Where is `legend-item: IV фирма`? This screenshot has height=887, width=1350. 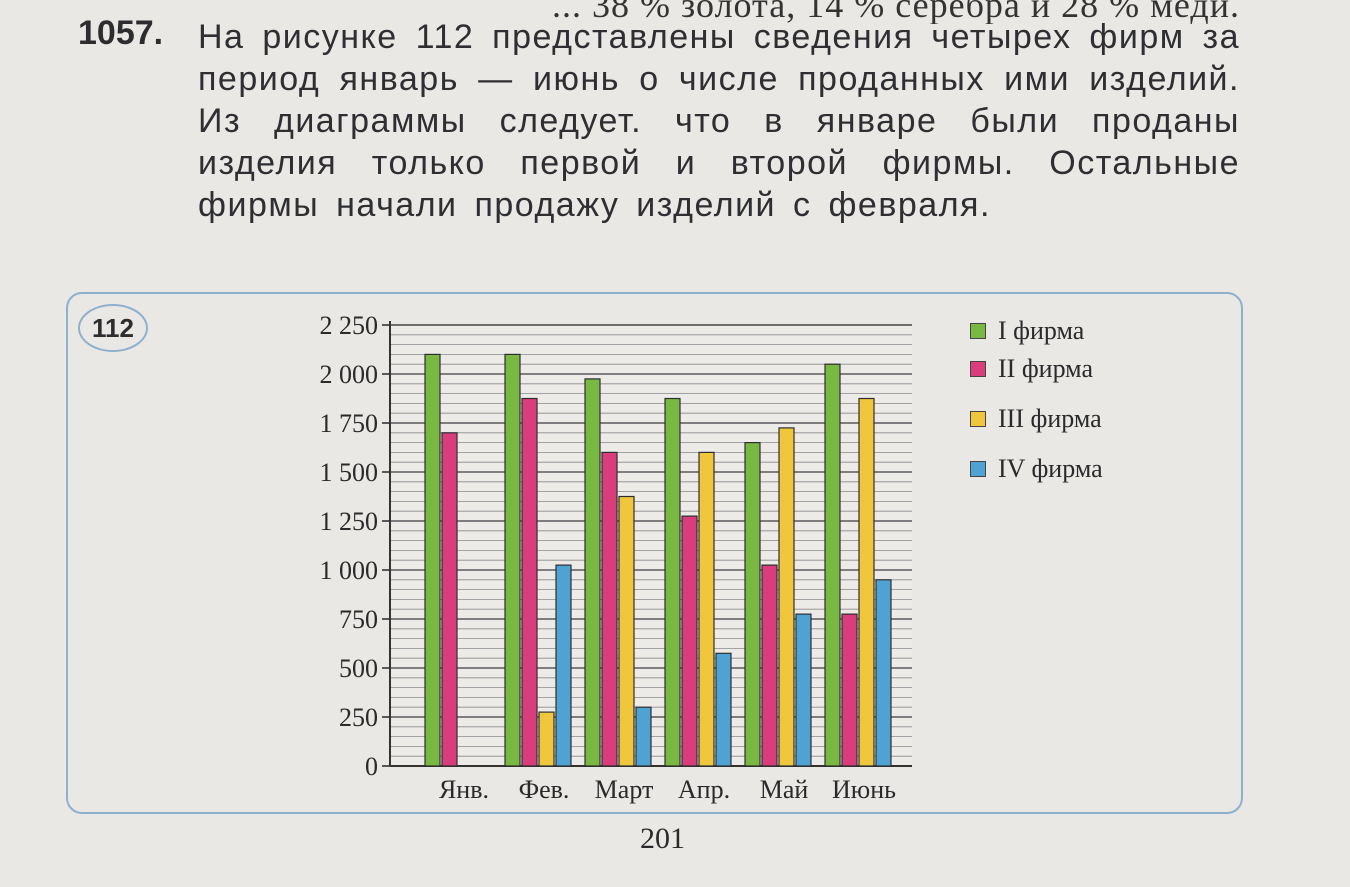 legend-item: IV фирма is located at coordinates (1036, 469).